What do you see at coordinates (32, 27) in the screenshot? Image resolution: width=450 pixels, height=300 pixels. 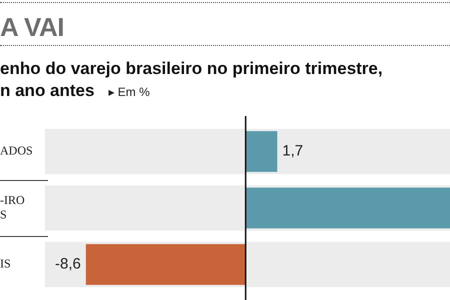 I see `chart-title: A VAI` at bounding box center [32, 27].